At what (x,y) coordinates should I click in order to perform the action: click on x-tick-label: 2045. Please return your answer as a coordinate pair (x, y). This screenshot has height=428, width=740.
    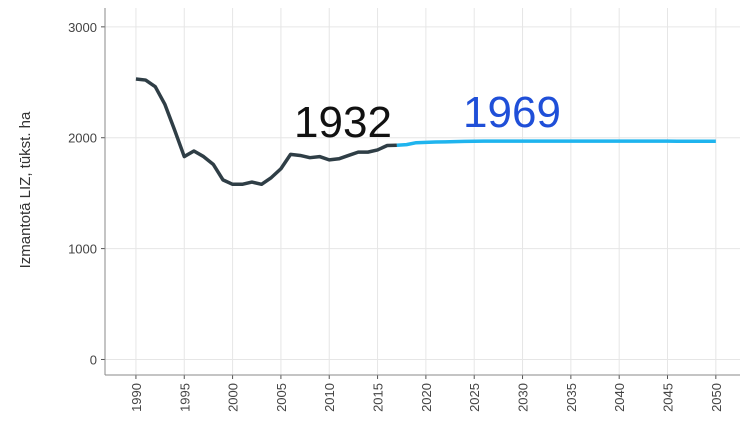
    Looking at the image, I should click on (668, 397).